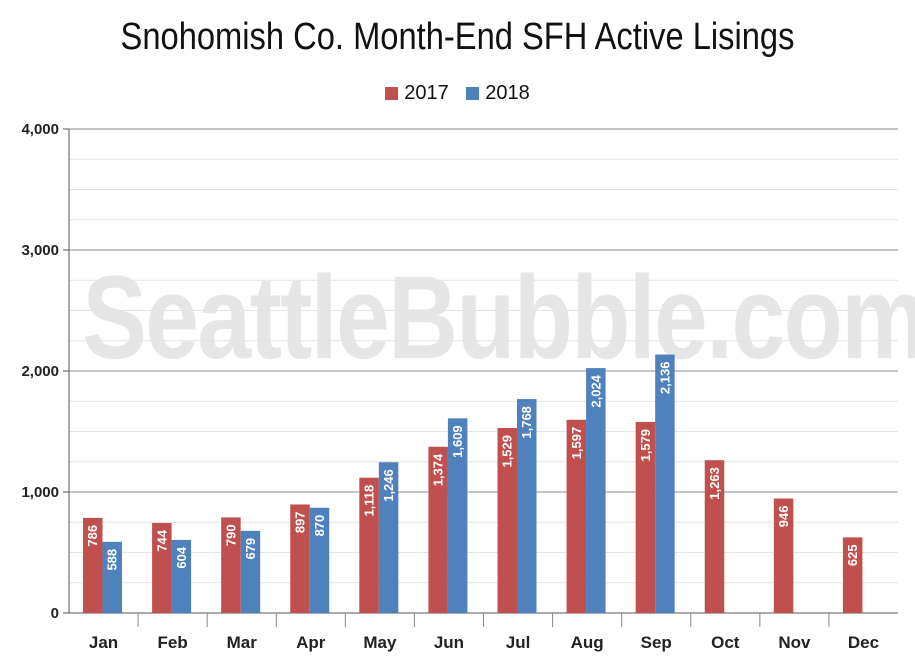 This screenshot has height=666, width=915. I want to click on y-tick-label: 1,000, so click(40, 492).